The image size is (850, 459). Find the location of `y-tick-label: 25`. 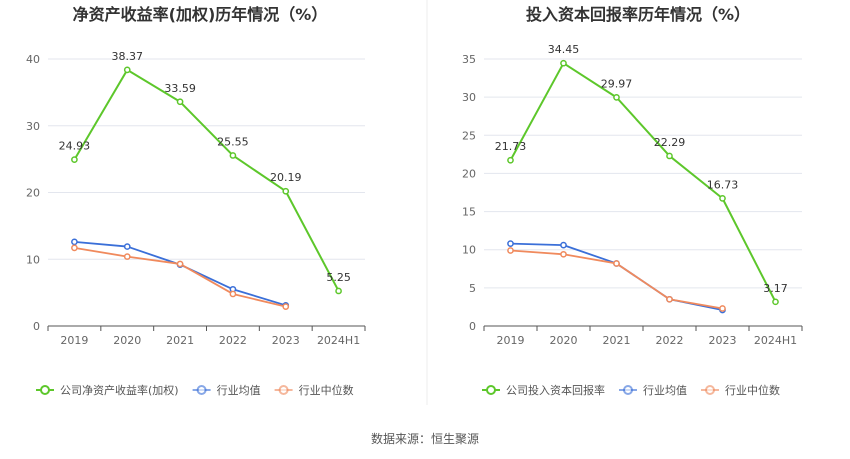

y-tick-label: 25 is located at coordinates (469, 135).